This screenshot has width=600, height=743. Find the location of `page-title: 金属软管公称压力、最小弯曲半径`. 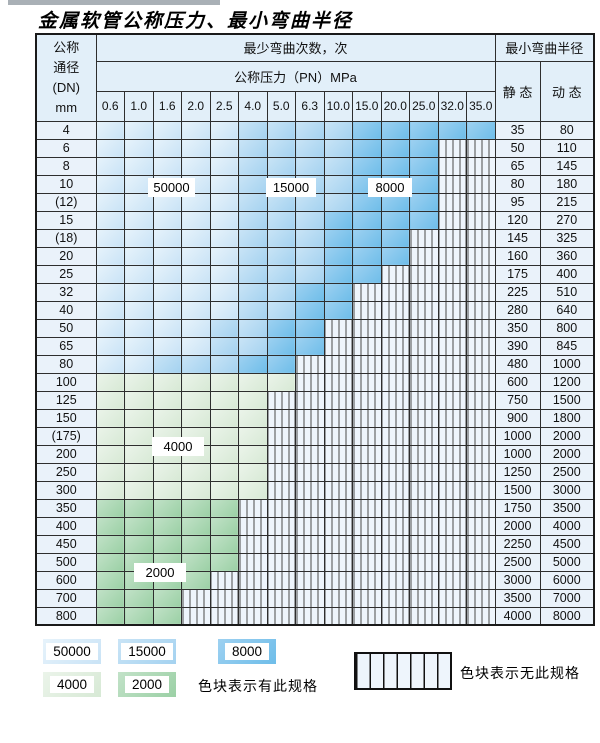

page-title: 金属软管公称压力、最小弯曲半径 is located at coordinates (196, 21).